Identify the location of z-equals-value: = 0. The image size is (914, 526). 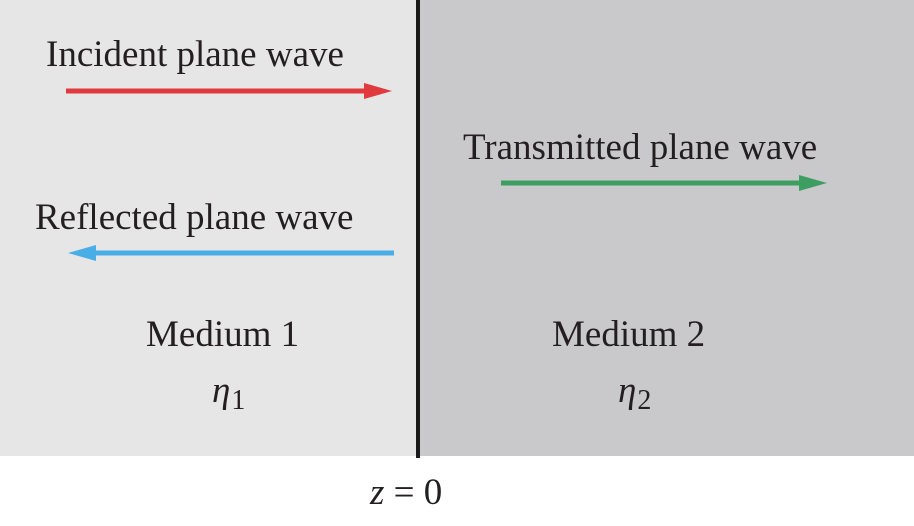
(413, 492).